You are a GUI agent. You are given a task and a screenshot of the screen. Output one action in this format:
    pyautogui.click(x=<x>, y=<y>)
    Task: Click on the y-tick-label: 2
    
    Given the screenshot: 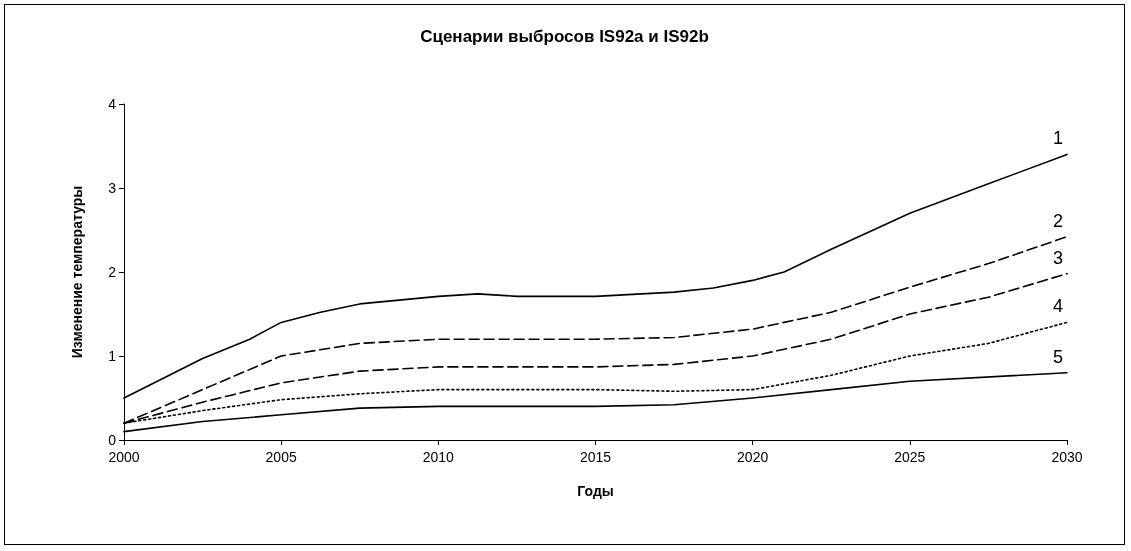 What is the action you would take?
    pyautogui.click(x=112, y=272)
    